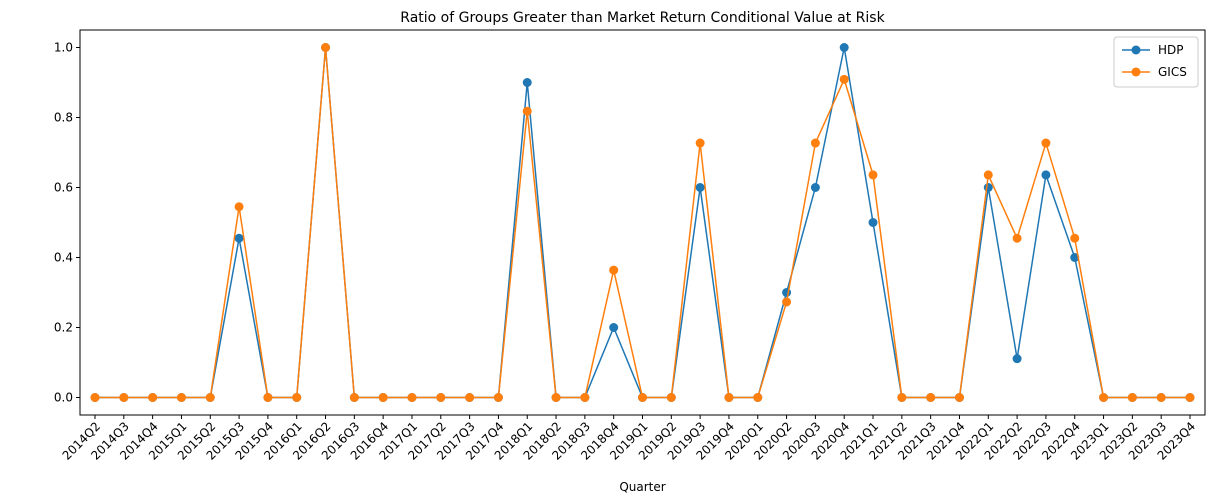 This screenshot has width=1214, height=503. What do you see at coordinates (63, 258) in the screenshot?
I see `y-tick-label: 0.4` at bounding box center [63, 258].